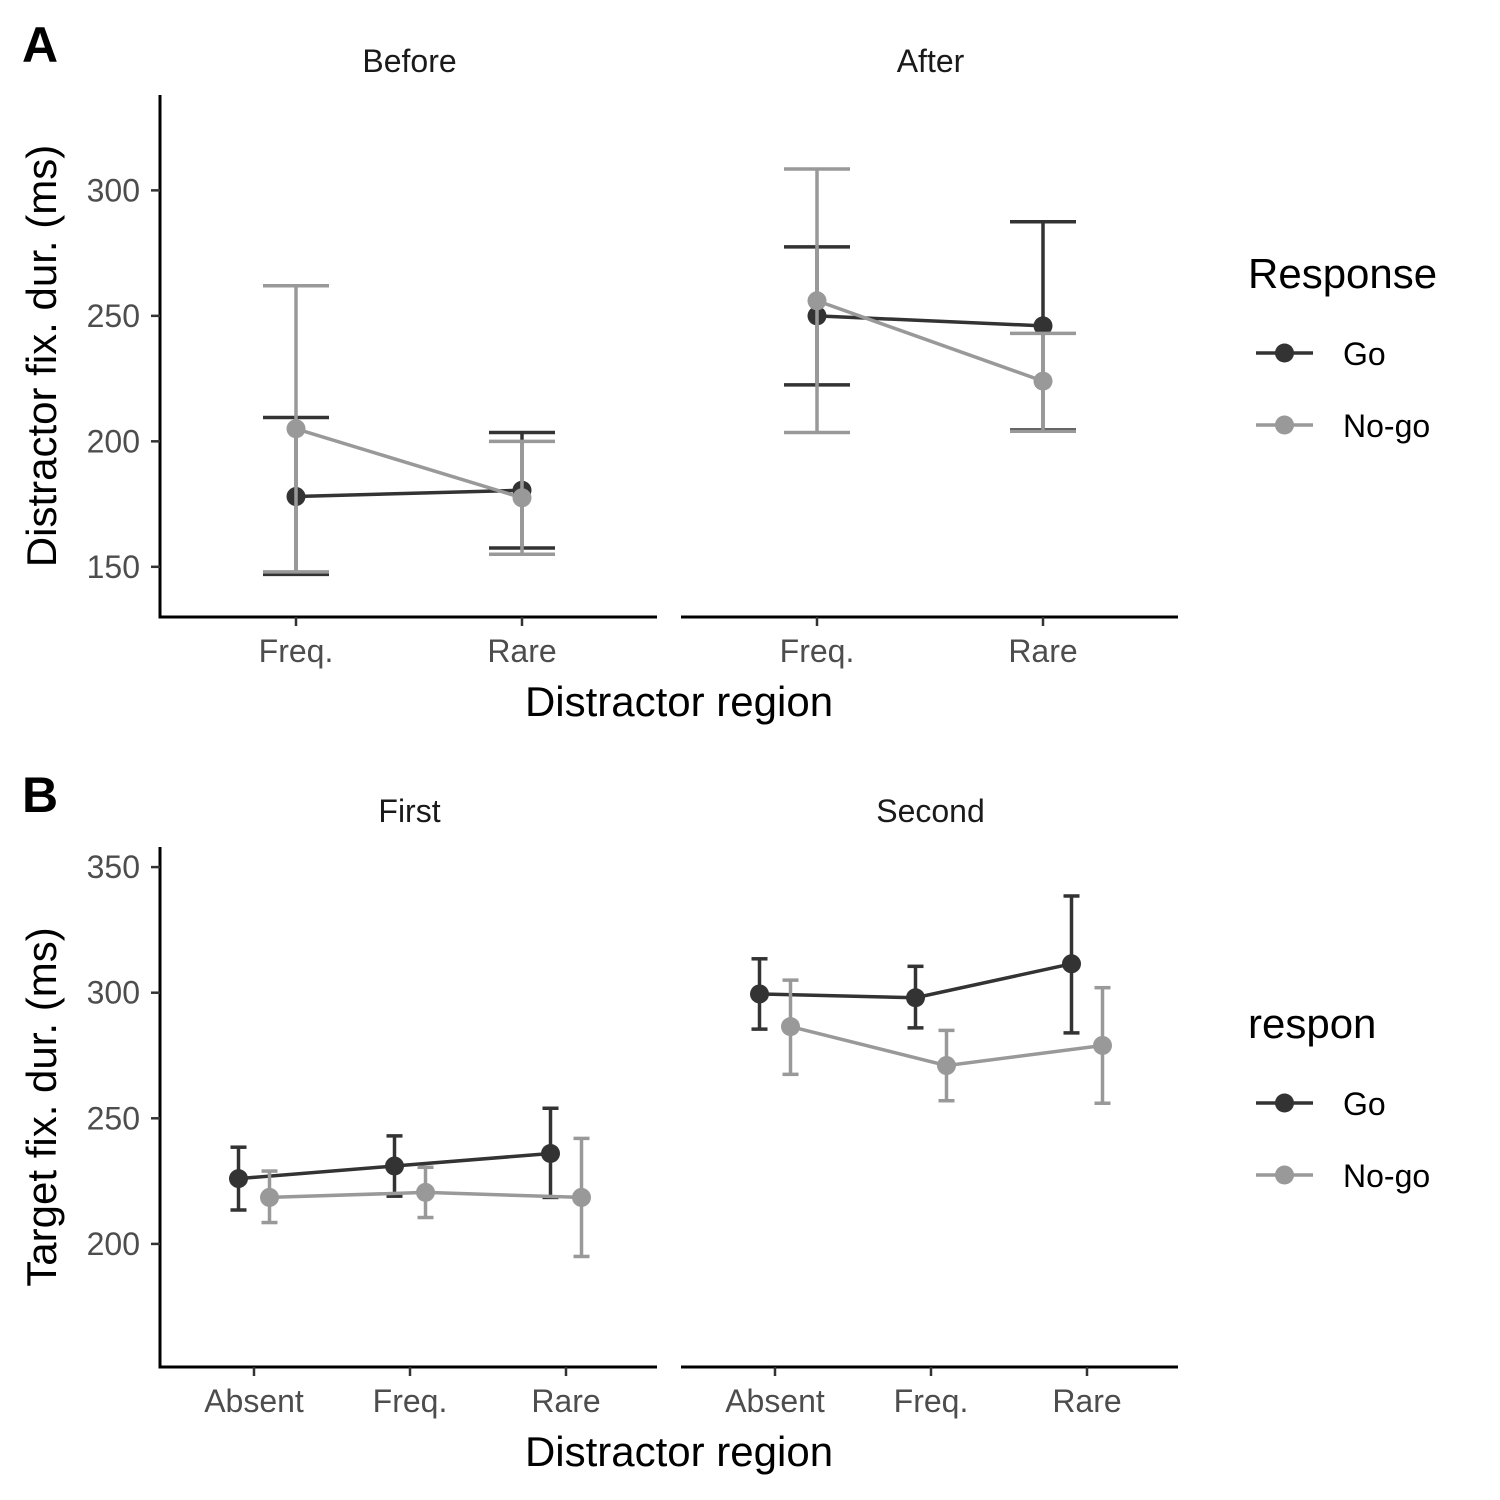 The image size is (1500, 1500). Describe the element at coordinates (40, 795) in the screenshot. I see `panel-letter: B` at that location.